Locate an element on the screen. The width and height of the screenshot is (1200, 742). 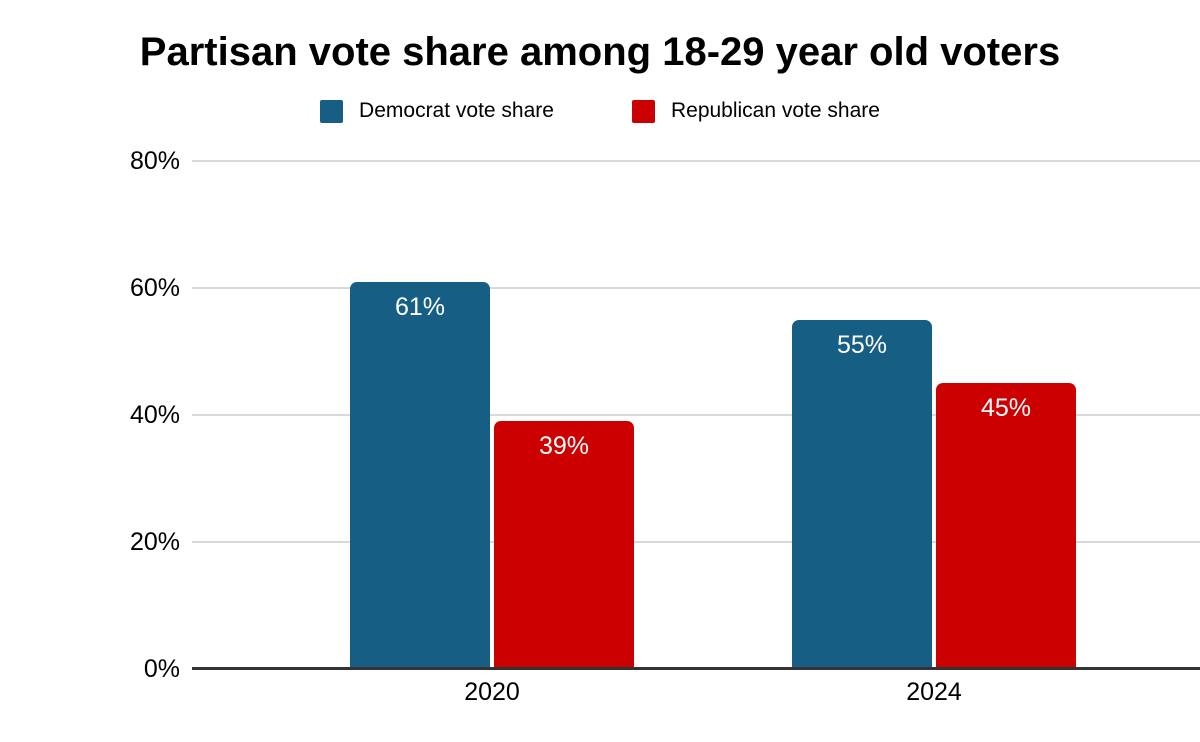
bar-value-label-2020-republican: 39% is located at coordinates (564, 446).